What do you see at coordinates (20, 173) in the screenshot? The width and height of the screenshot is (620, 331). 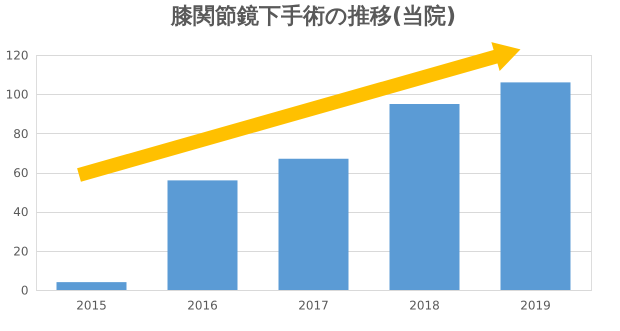 I see `y-tick-label: 60` at bounding box center [20, 173].